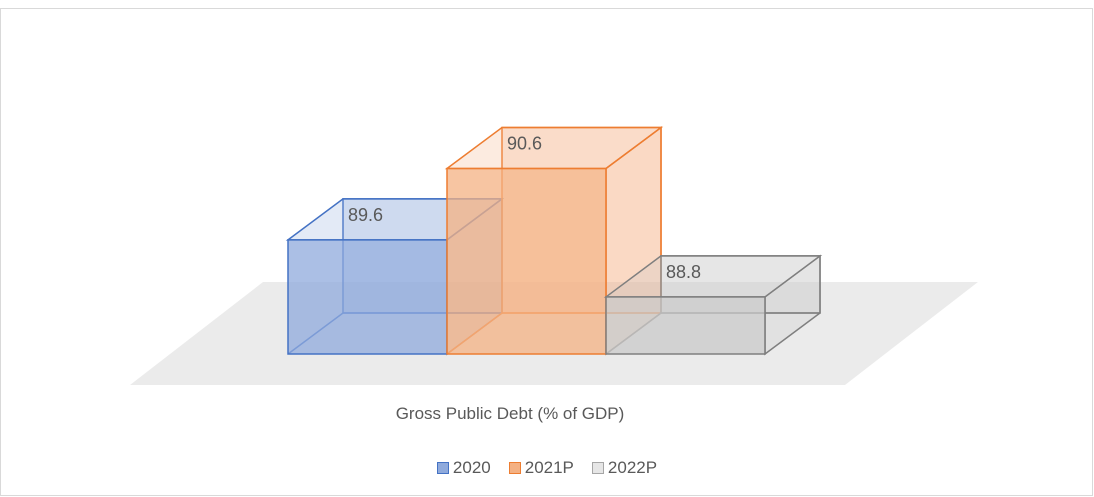 The image size is (1094, 497). I want to click on bar-2022p: 88.8, so click(713, 305).